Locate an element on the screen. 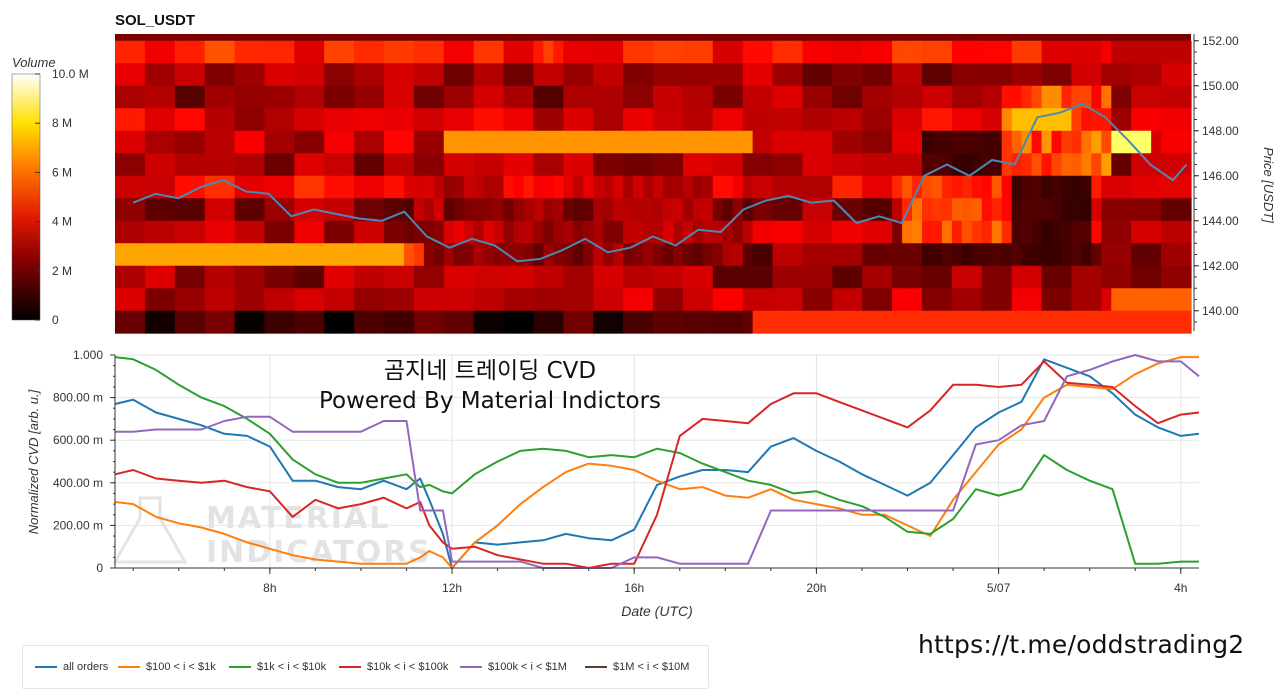  legend-item: $1k < i < $10k is located at coordinates (277, 667).